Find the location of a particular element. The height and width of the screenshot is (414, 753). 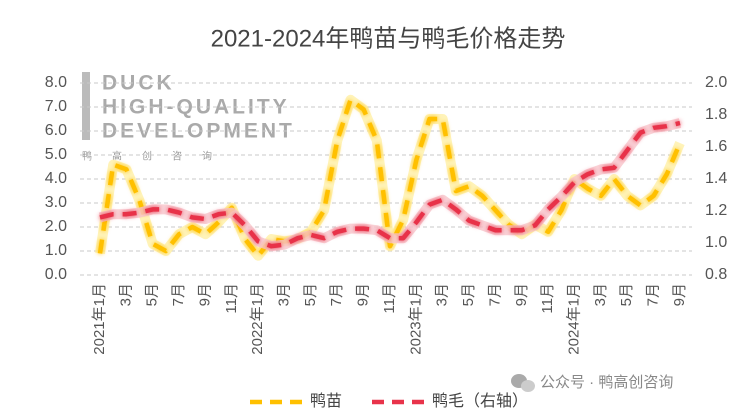

watermark-bar is located at coordinates (86, 106).